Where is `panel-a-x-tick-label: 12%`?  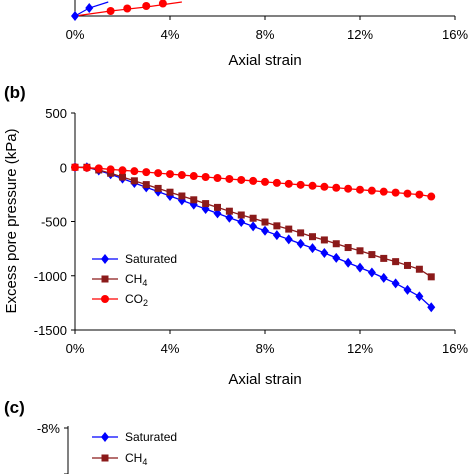 panel-a-x-tick-label: 12% is located at coordinates (360, 34).